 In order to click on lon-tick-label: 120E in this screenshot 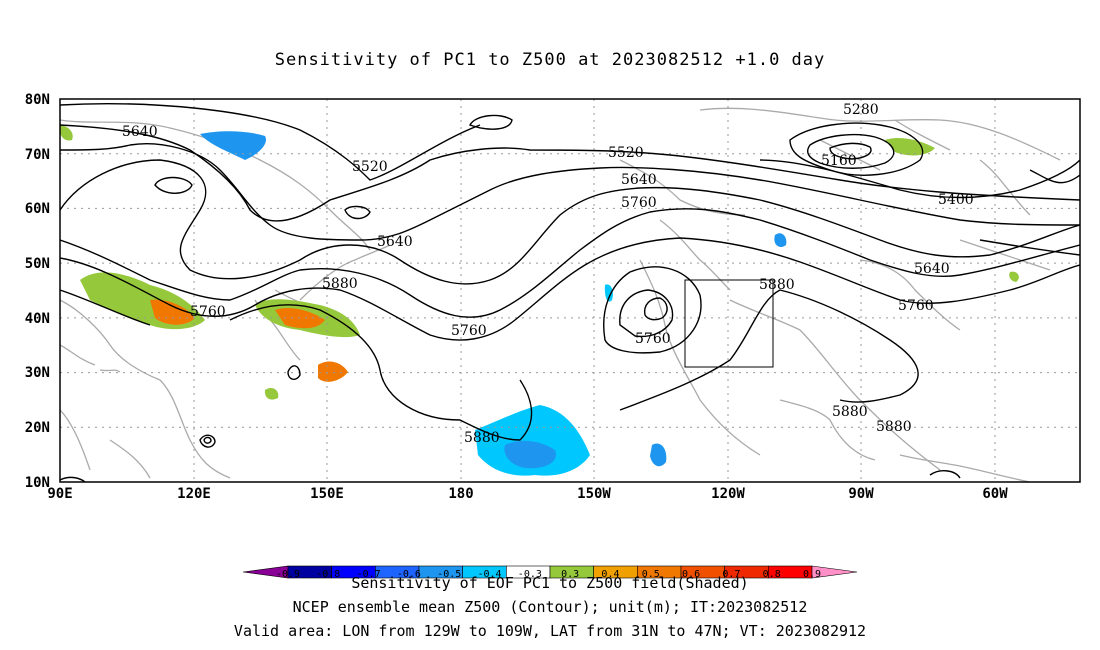, I will do `click(194, 494)`.